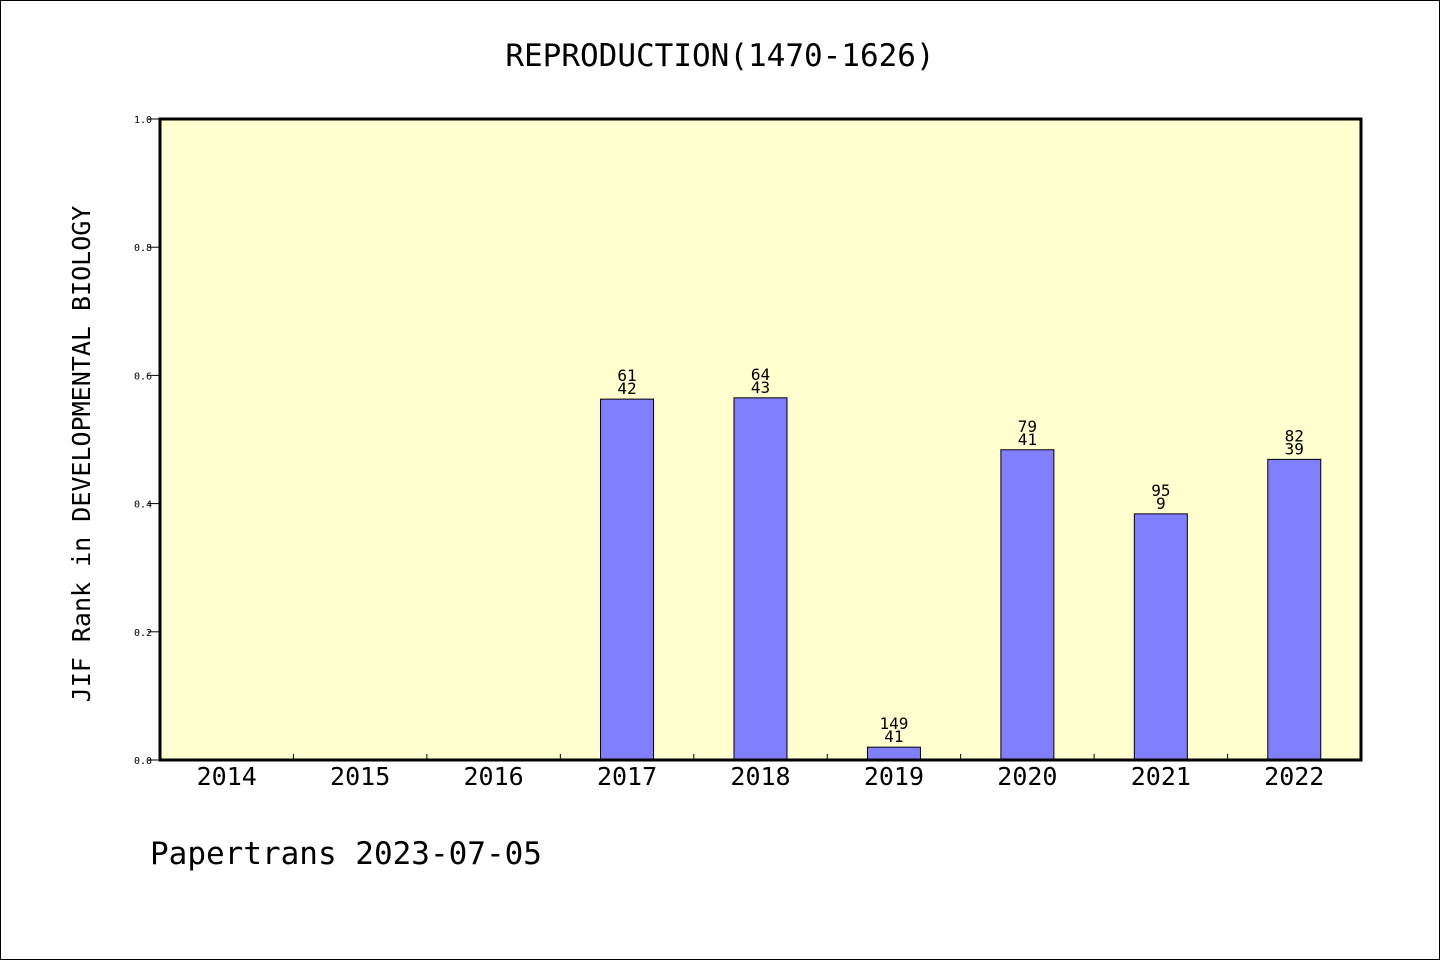  I want to click on x-axis: 2014 2015 2016 2017 2018 2019 2020 2021 2022, so click(760, 772).